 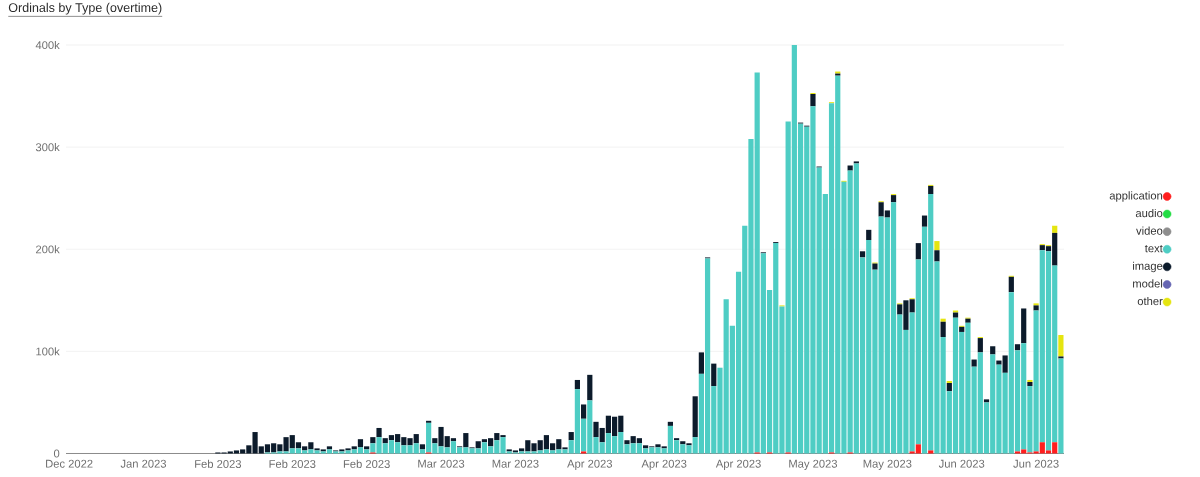 I want to click on legend-label: other, so click(x=1150, y=301).